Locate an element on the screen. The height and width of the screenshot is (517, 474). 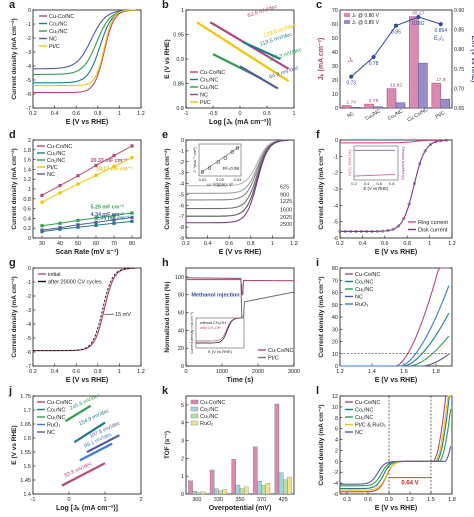
y-tick-label: 12 is located at coordinates (335, 397).